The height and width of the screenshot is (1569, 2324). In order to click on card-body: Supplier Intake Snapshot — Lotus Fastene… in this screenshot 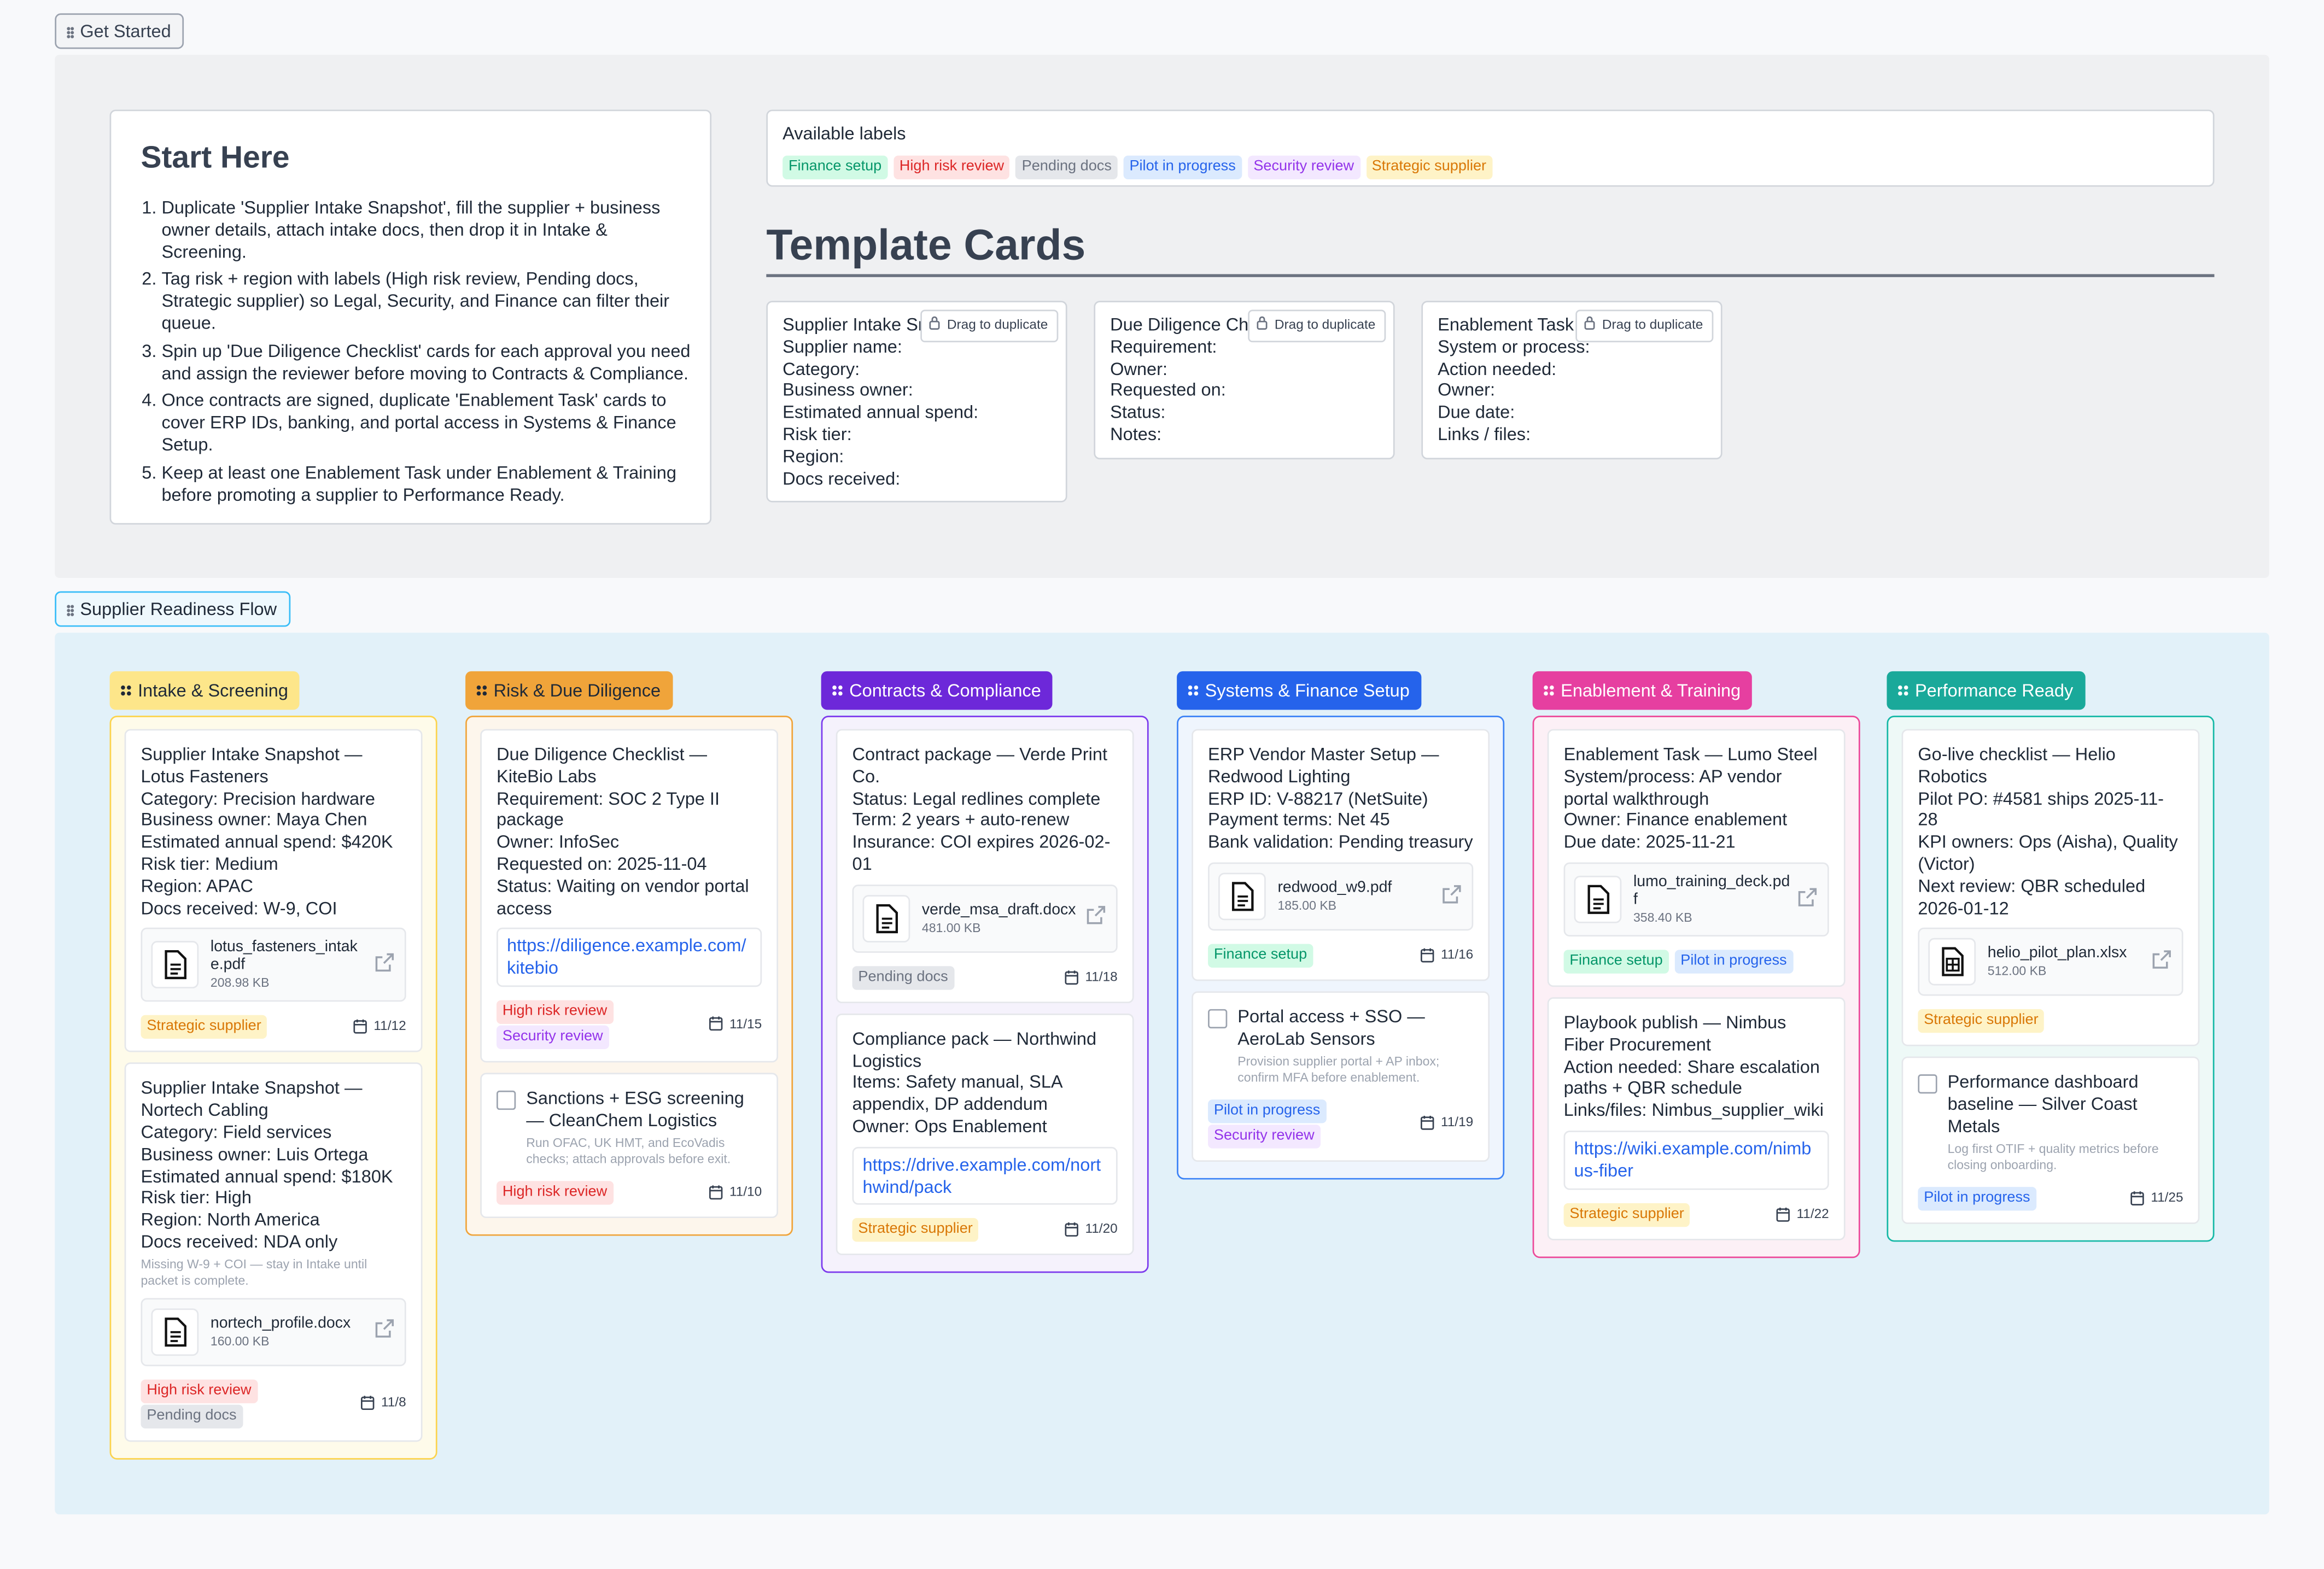, I will do `click(273, 832)`.